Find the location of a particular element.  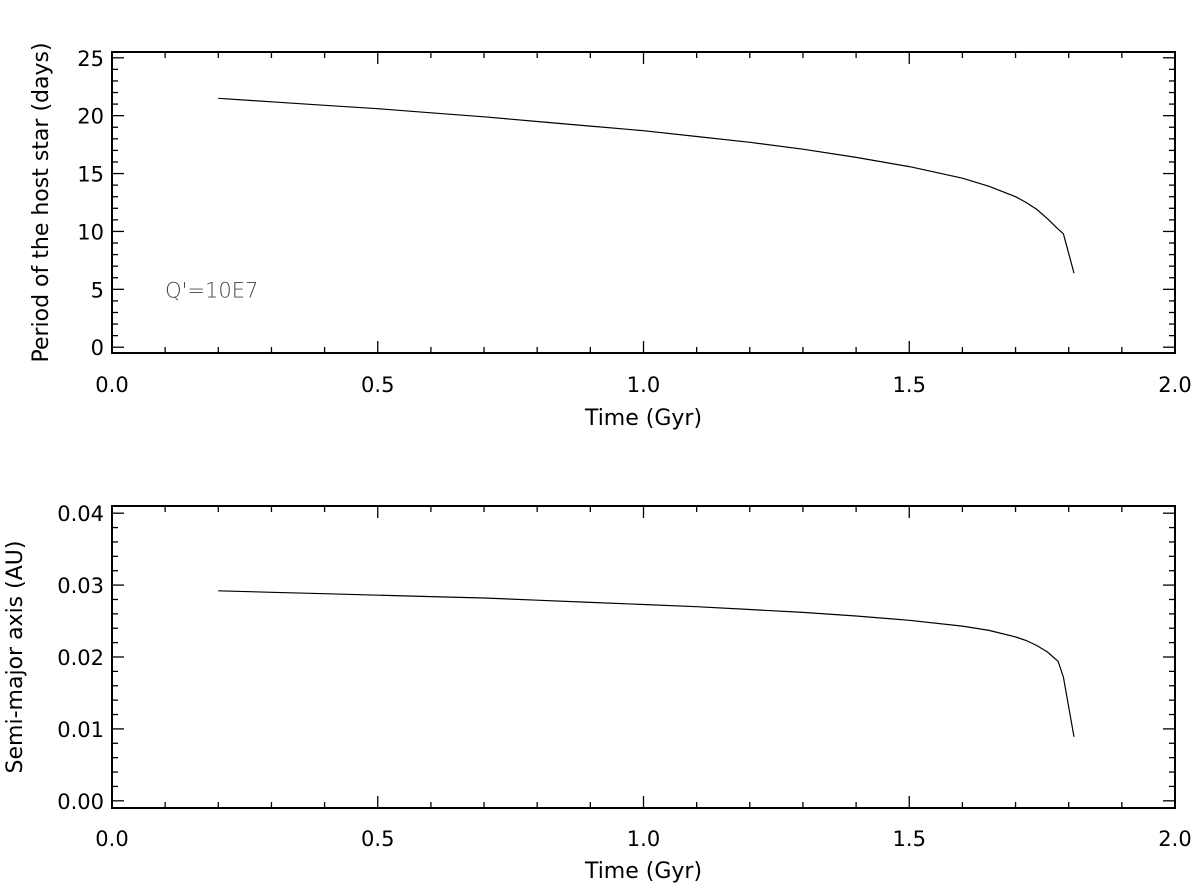

y-tick-label: 0.00 is located at coordinates (80, 802).